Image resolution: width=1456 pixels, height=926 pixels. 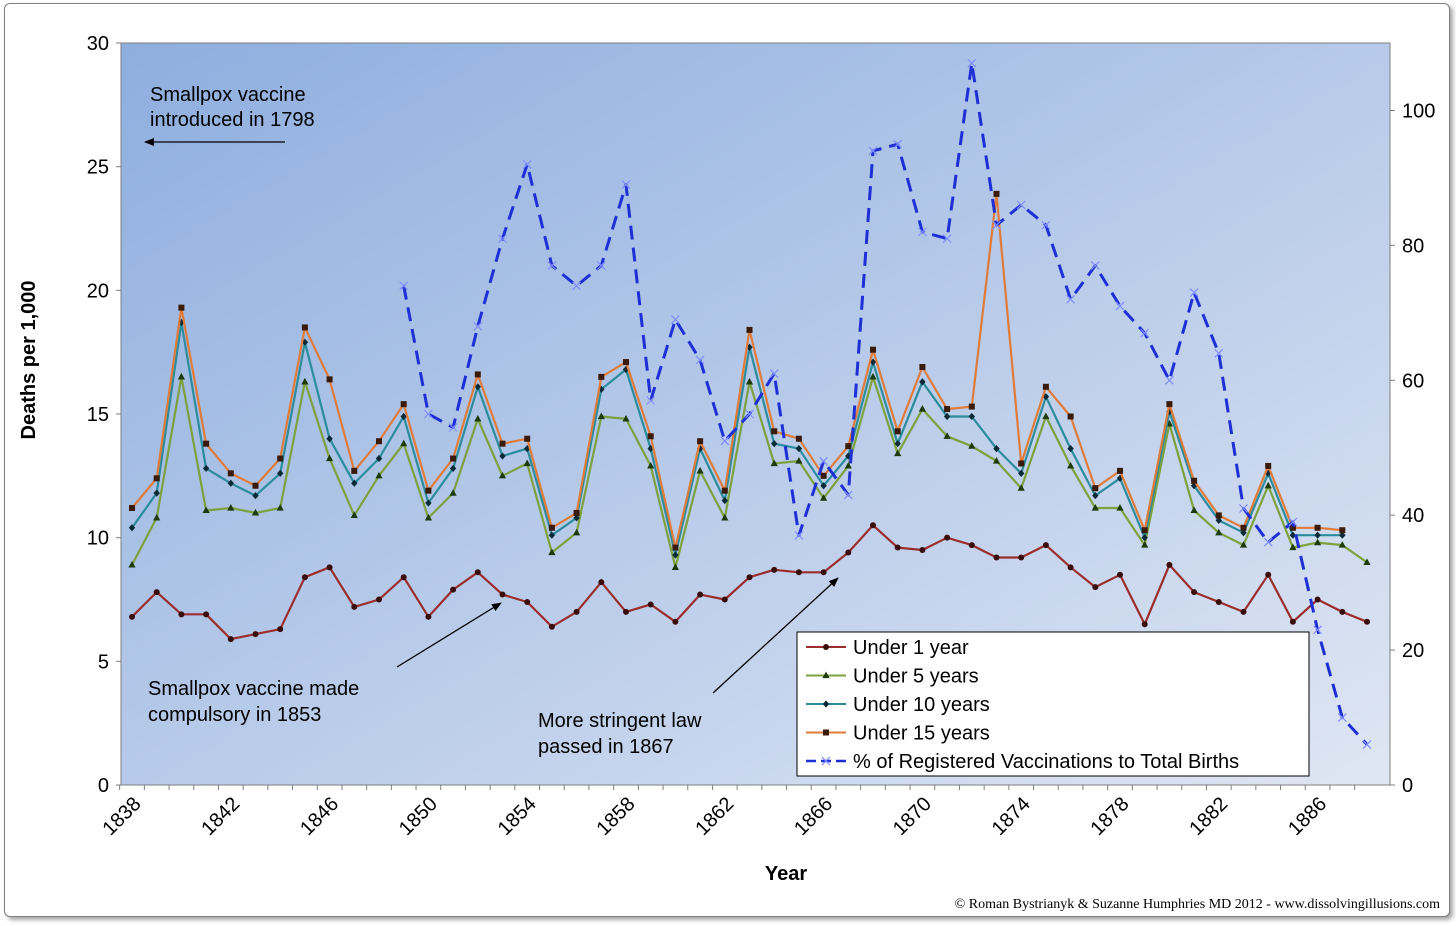 What do you see at coordinates (232, 120) in the screenshot?
I see `annotation-intro-line2: introduced in 1798` at bounding box center [232, 120].